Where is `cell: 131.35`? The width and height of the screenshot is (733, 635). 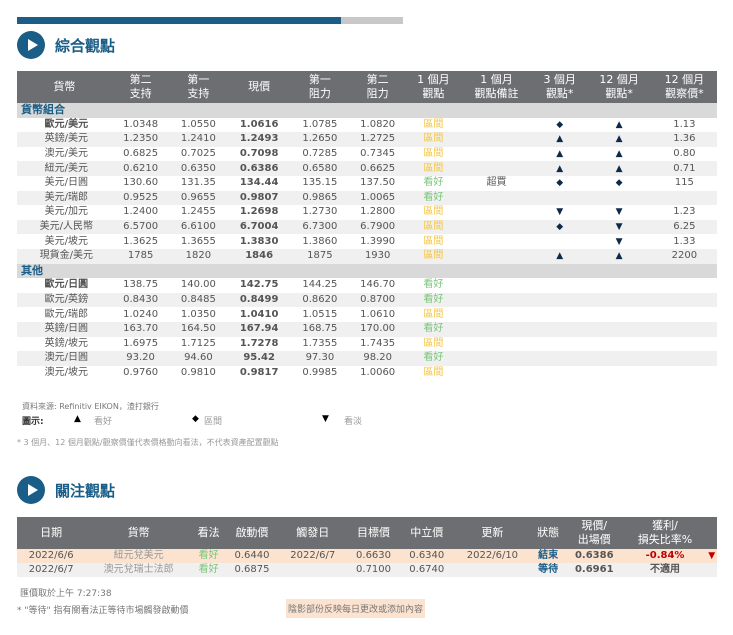 cell: 131.35 is located at coordinates (198, 183).